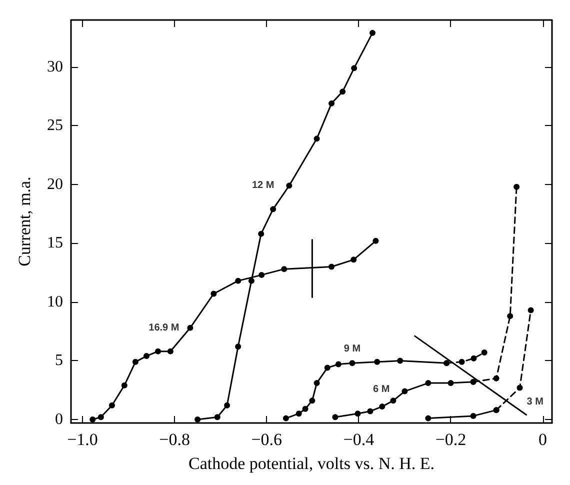 The height and width of the screenshot is (485, 570). What do you see at coordinates (174, 439) in the screenshot?
I see `x-tick-label: −0.8` at bounding box center [174, 439].